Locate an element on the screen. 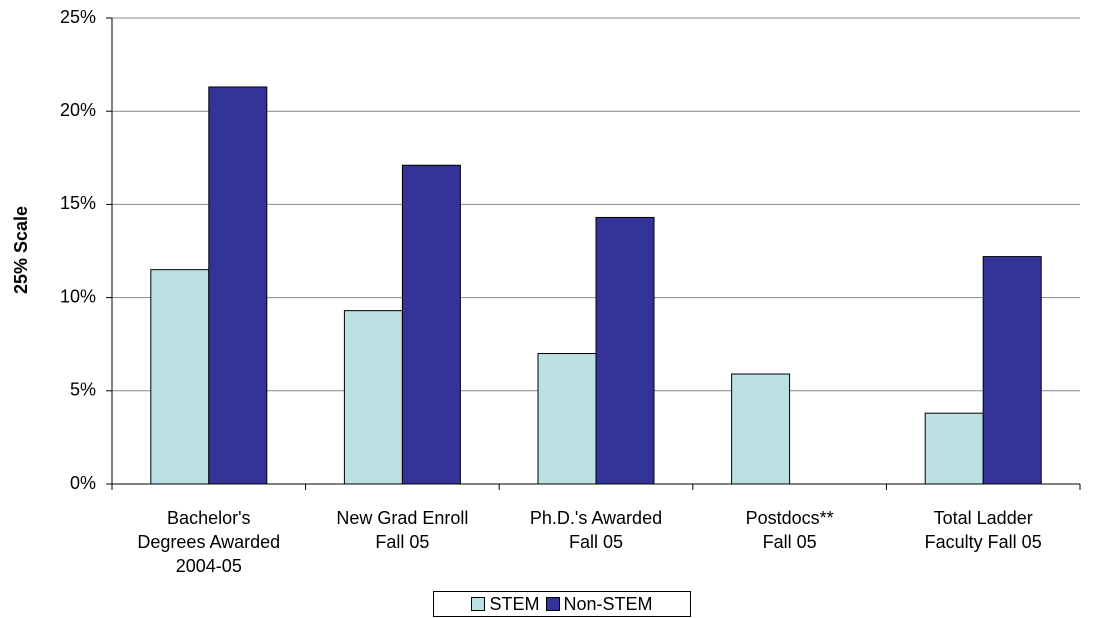 This screenshot has height=618, width=1101. x-tick-label: New Grad Enroll Fall 05 is located at coordinates (402, 530).